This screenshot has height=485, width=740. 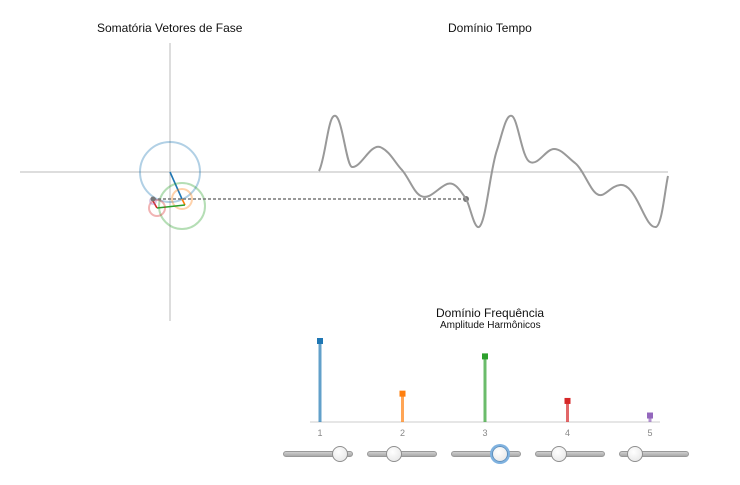 I want to click on time-domain-plot, so click(x=493, y=171).